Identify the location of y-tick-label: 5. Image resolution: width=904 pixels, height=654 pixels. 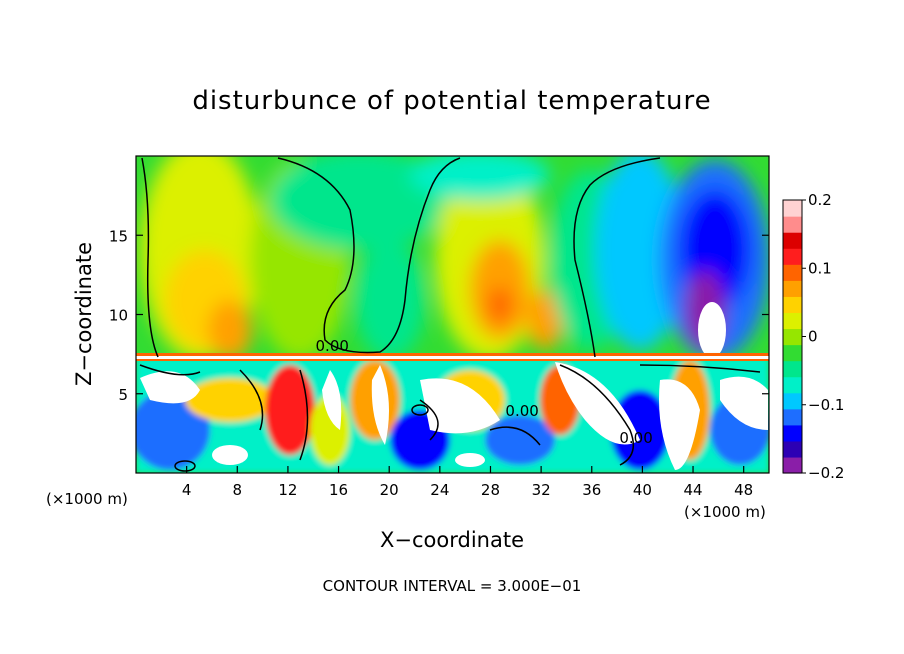
(123, 395).